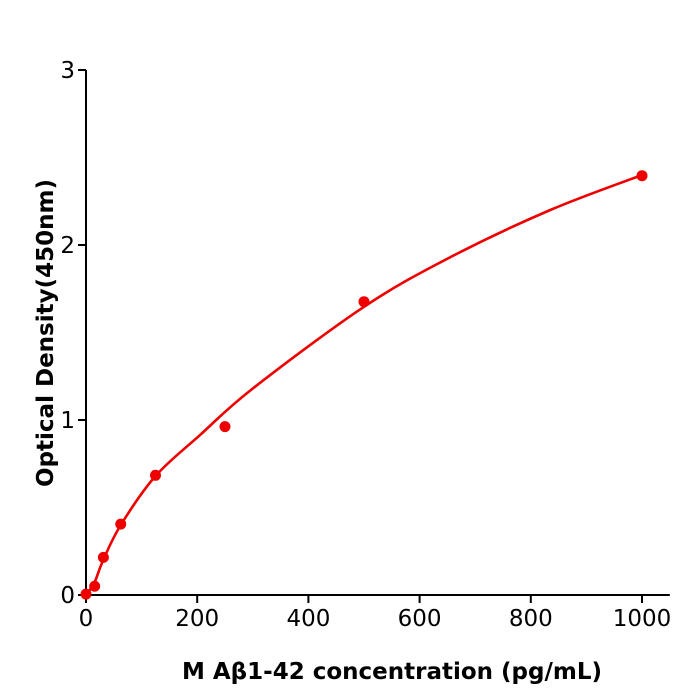 The width and height of the screenshot is (700, 700). Describe the element at coordinates (67, 333) in the screenshot. I see `y-tick-labels: 0 1 2 3` at that location.